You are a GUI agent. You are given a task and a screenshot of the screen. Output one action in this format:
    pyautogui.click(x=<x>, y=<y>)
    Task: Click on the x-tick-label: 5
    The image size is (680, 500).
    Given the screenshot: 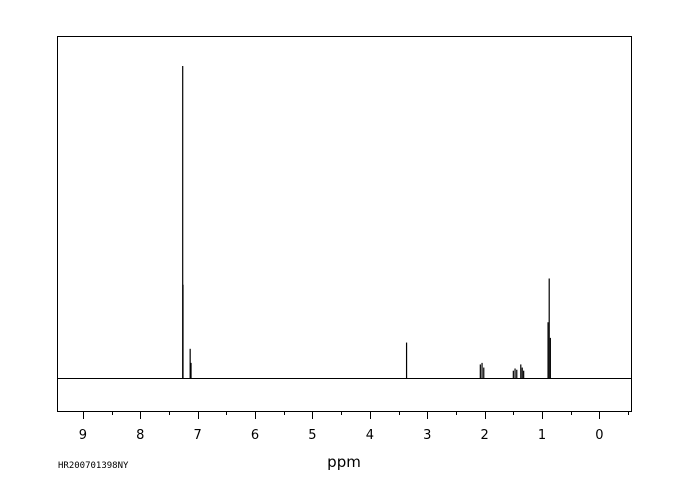 What is the action you would take?
    pyautogui.click(x=312, y=435)
    